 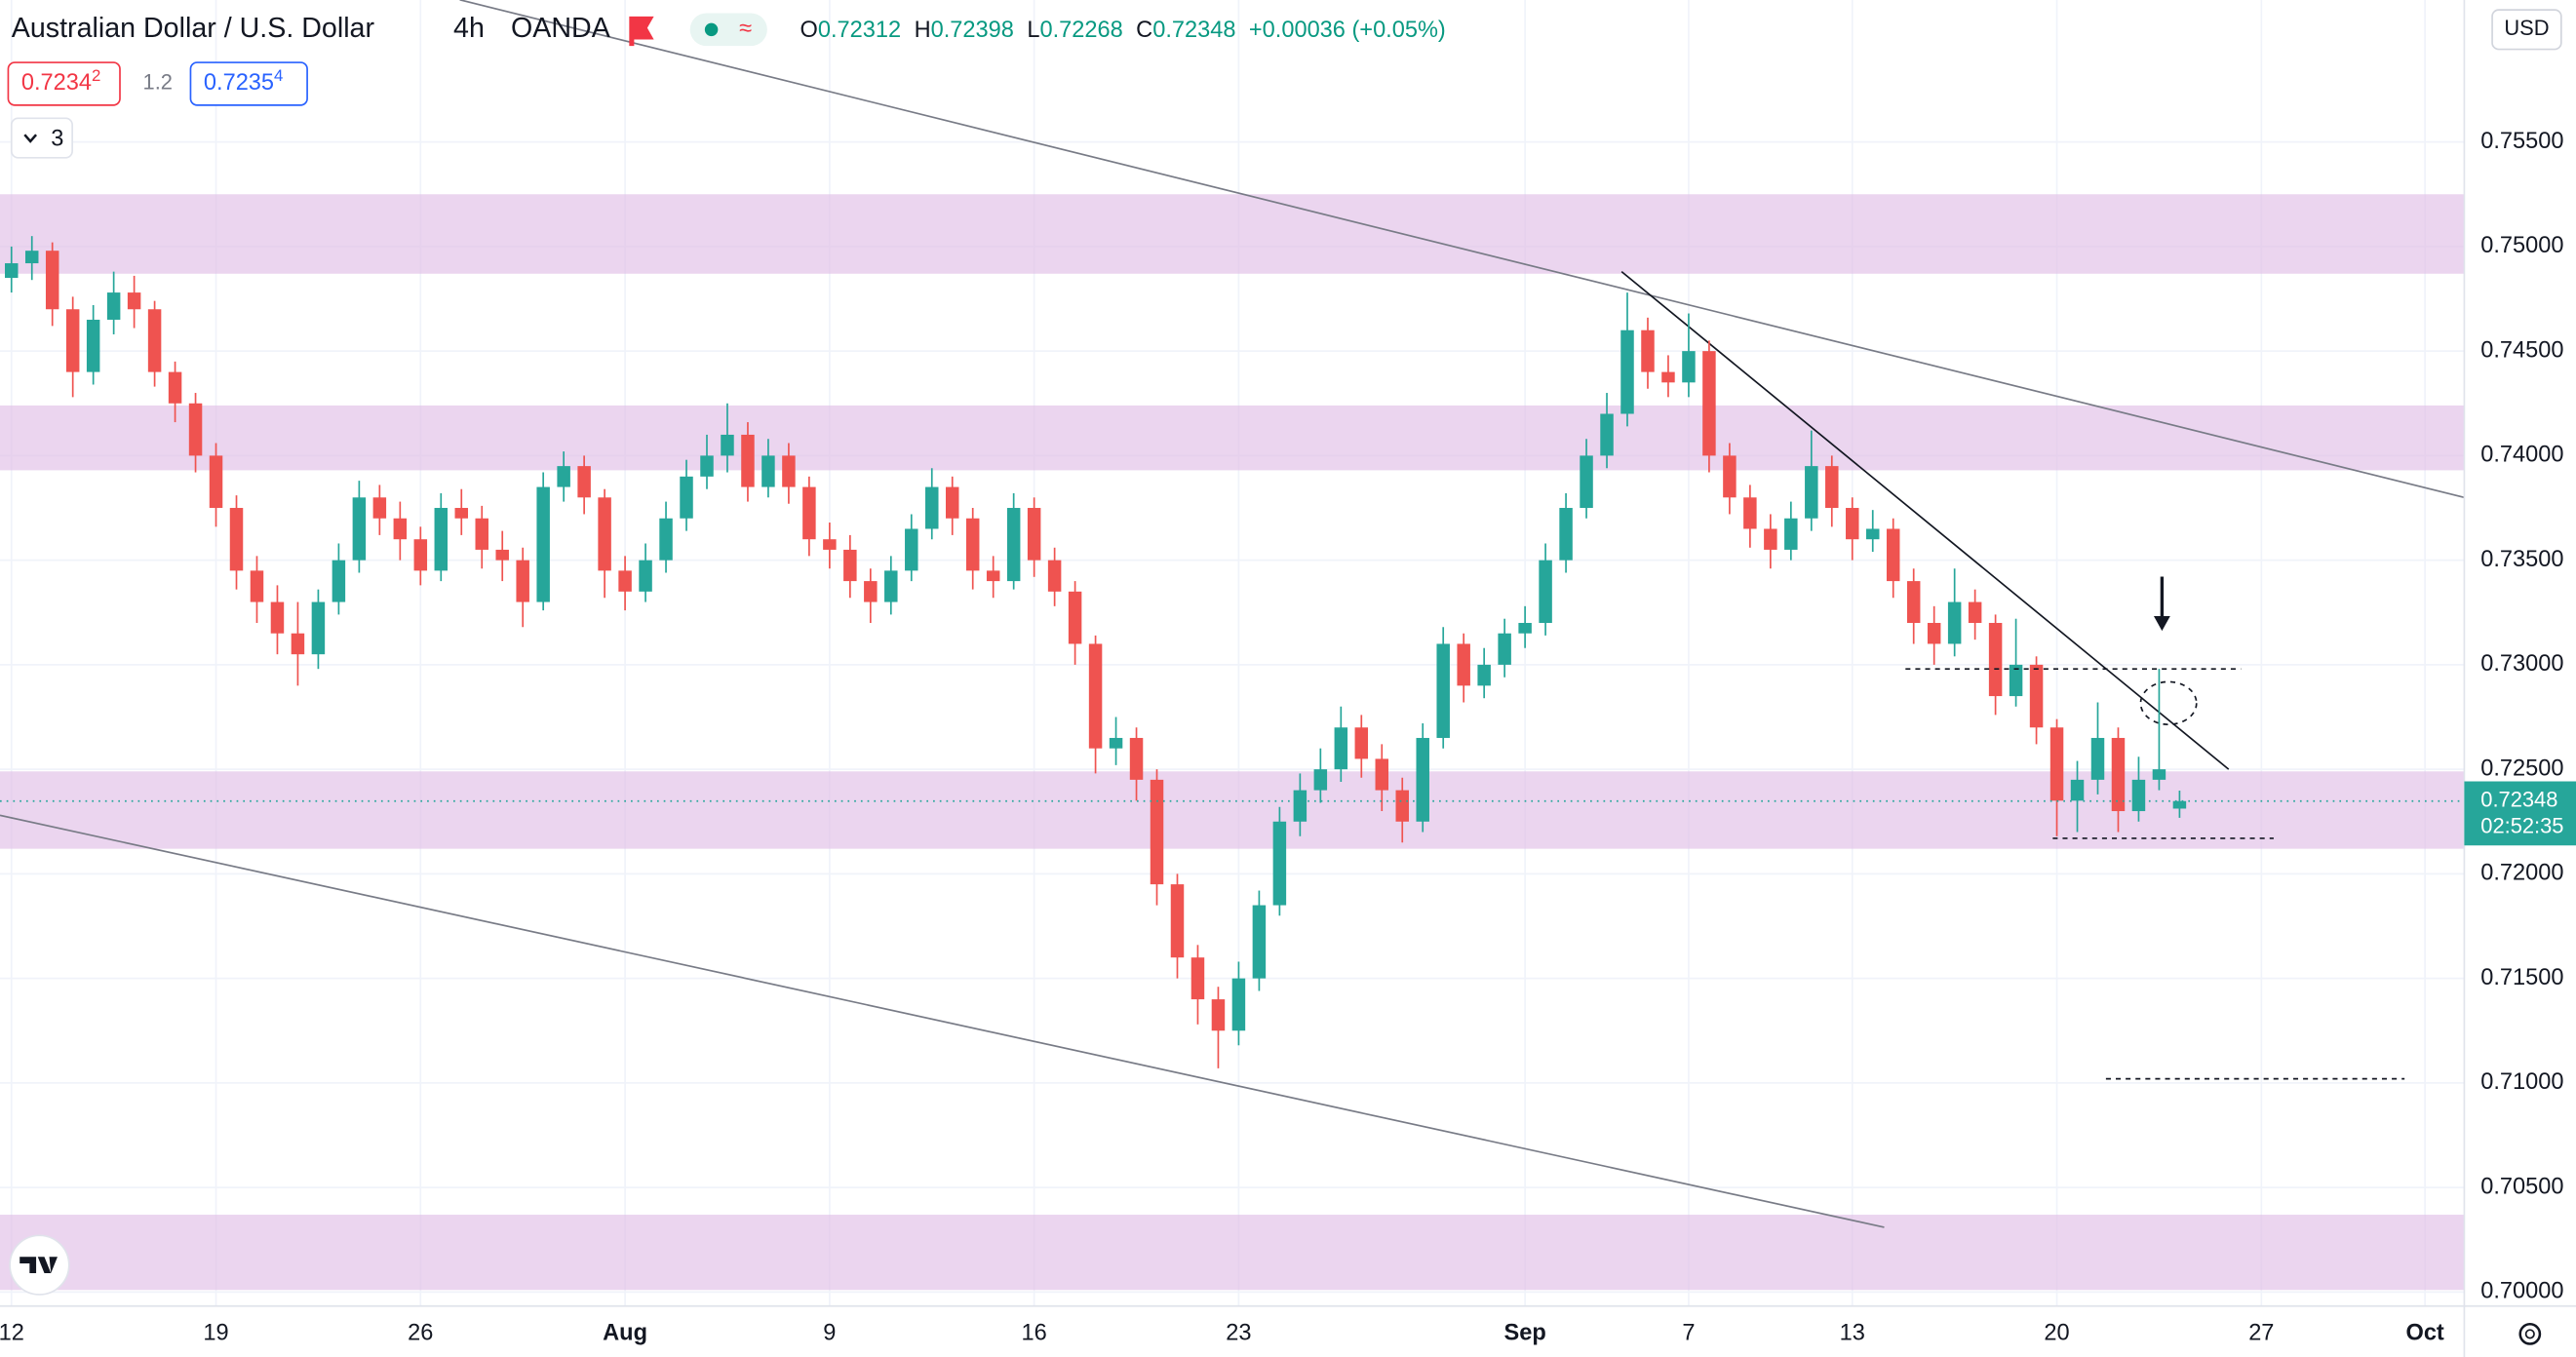 I want to click on settings-icon, so click(x=2530, y=1334).